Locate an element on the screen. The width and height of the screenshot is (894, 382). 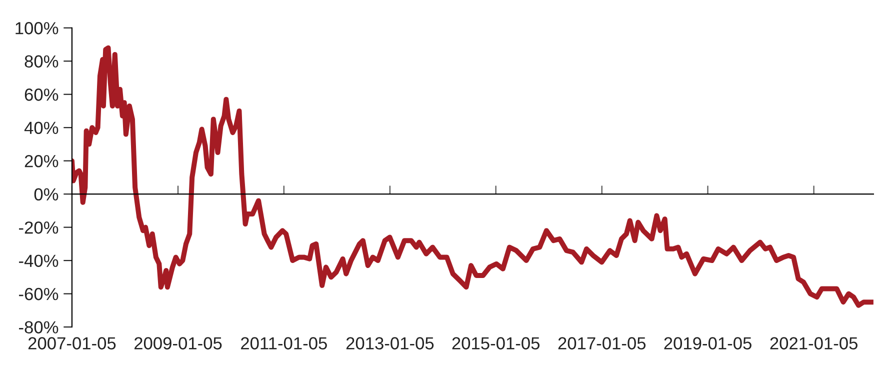
y-tick-label: -40% is located at coordinates (38, 260).